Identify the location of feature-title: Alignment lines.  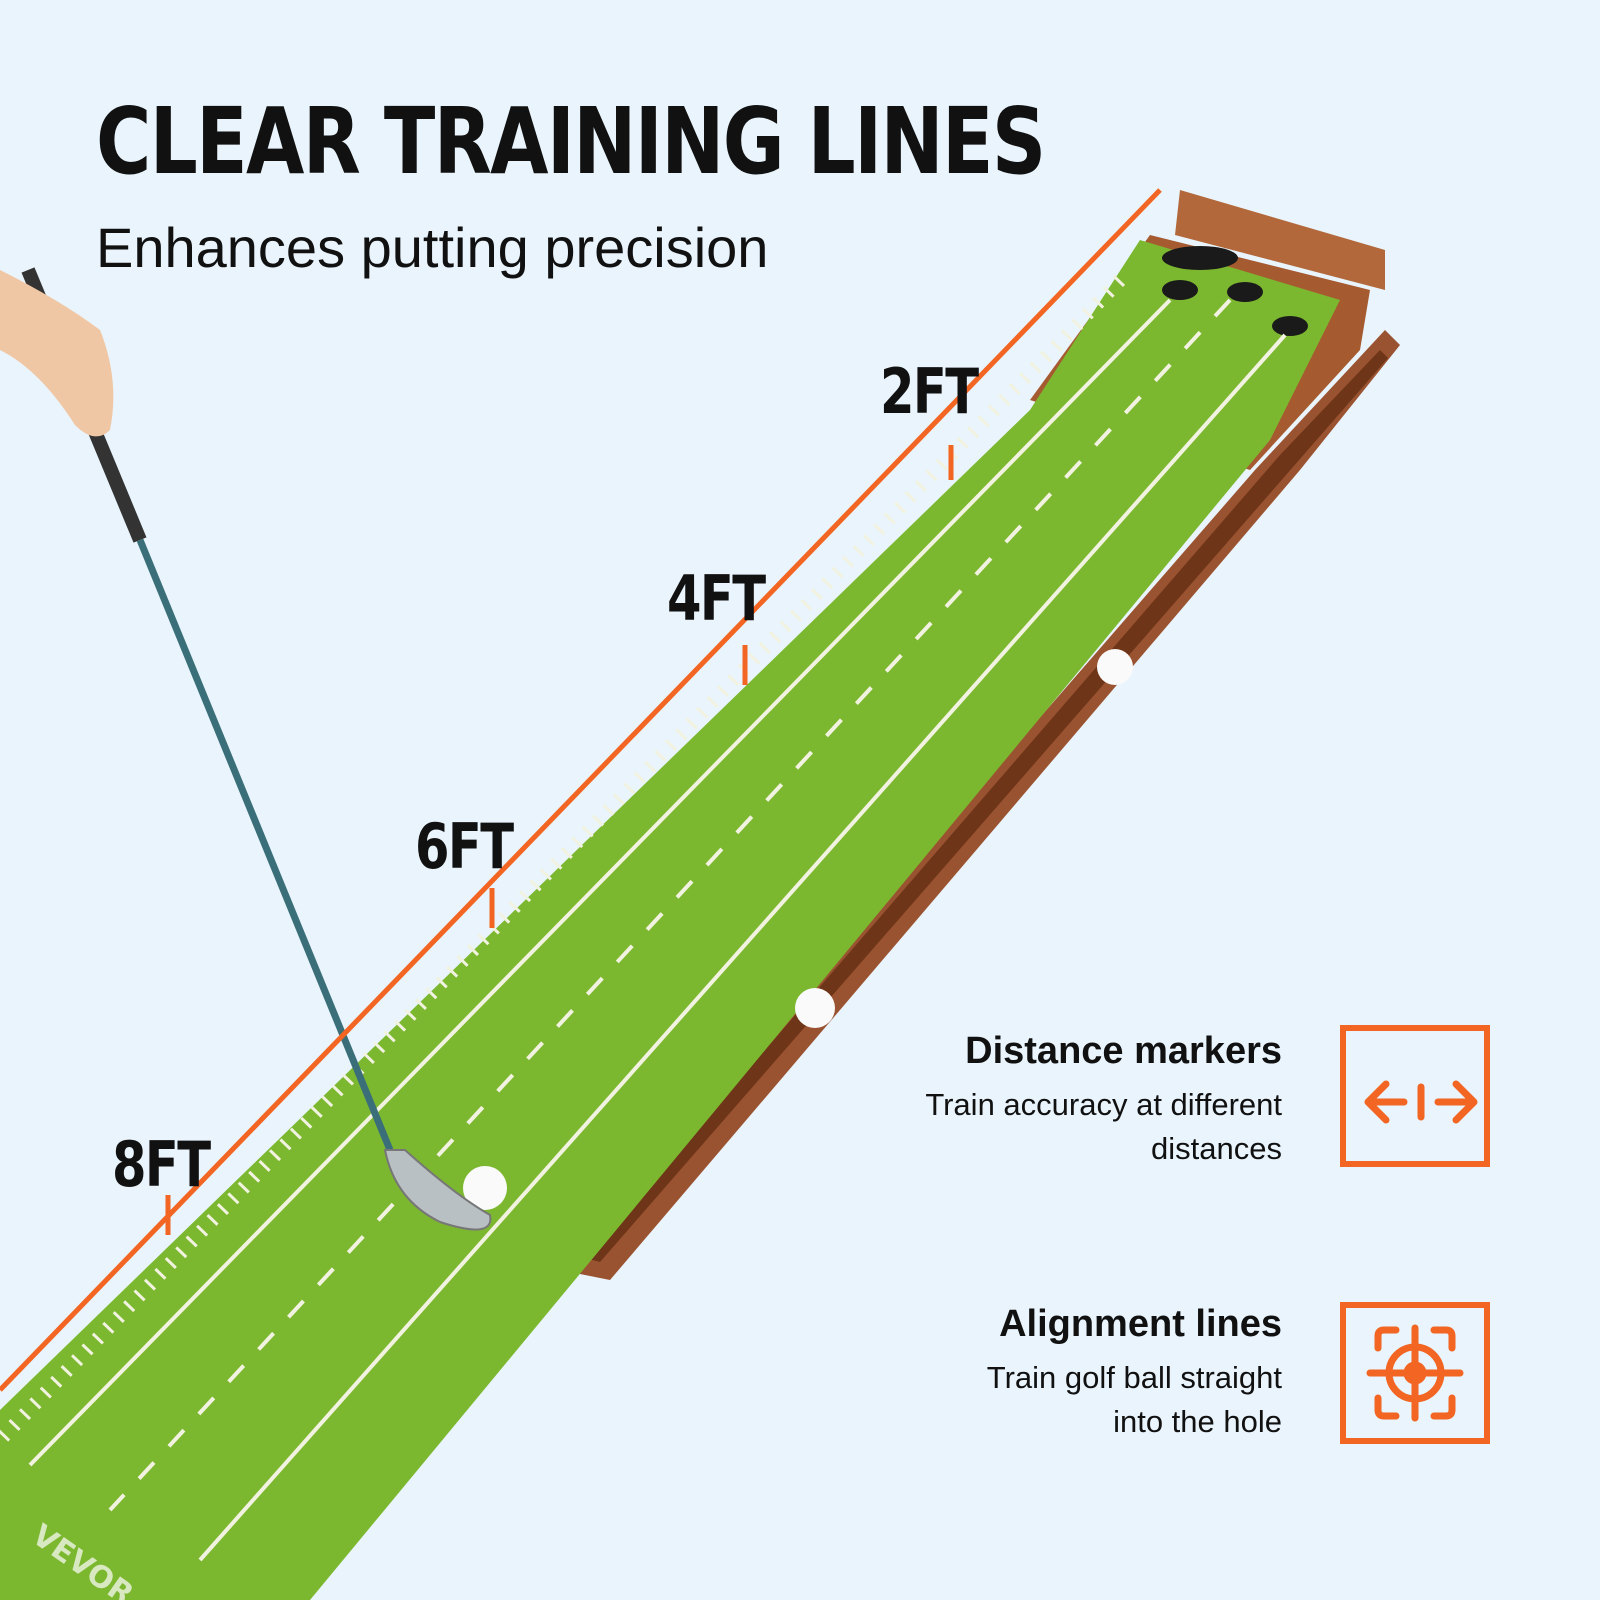
(1140, 1324).